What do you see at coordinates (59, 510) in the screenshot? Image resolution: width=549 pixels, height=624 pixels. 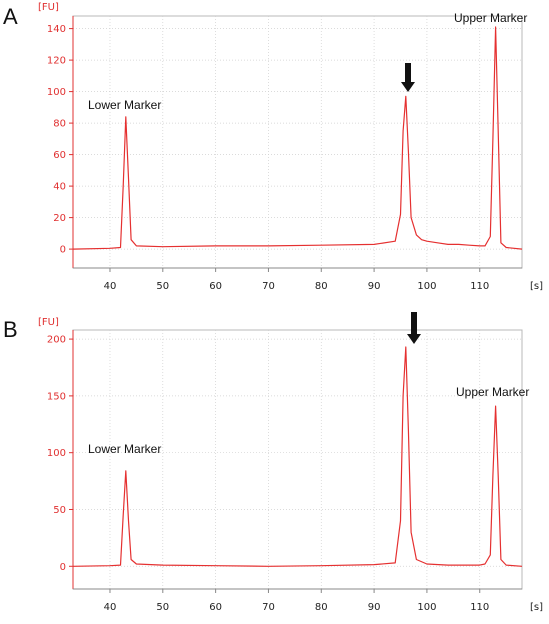 I see `y-tick-label: 50` at bounding box center [59, 510].